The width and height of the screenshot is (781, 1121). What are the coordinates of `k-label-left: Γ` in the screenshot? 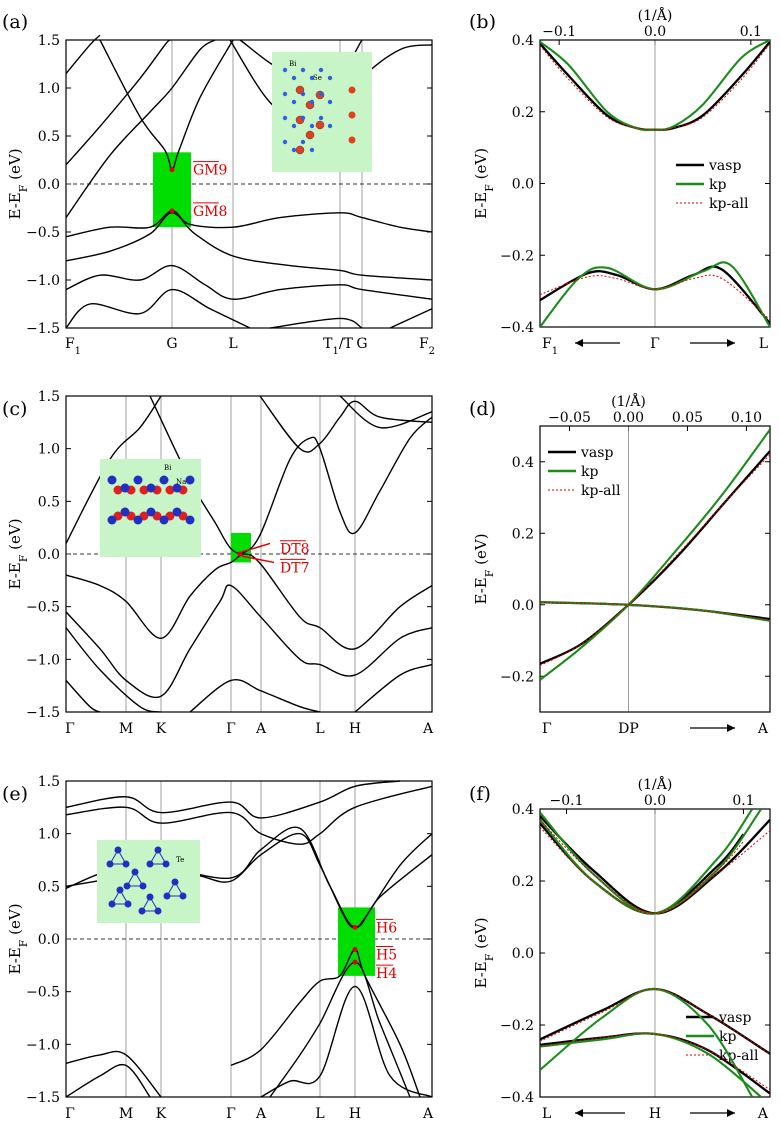 It's located at (547, 729).